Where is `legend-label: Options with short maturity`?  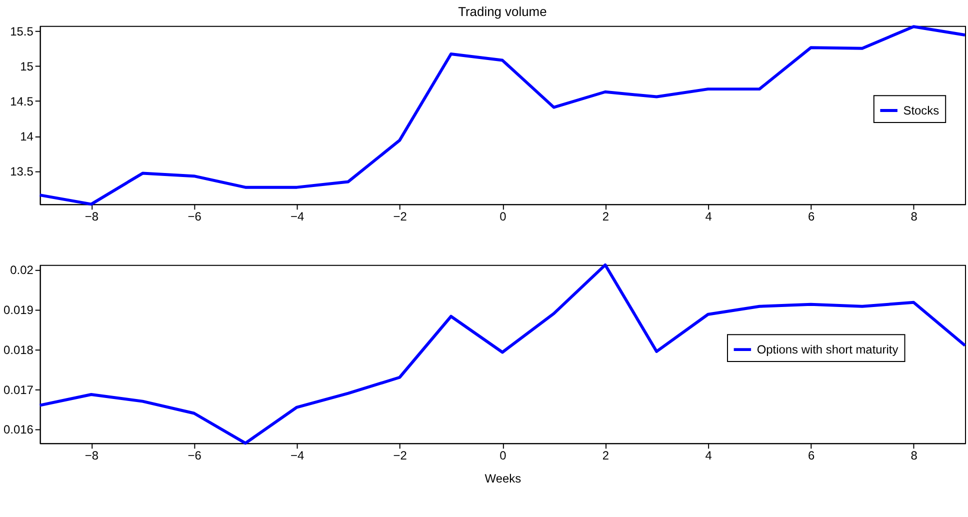 legend-label: Options with short maturity is located at coordinates (827, 349).